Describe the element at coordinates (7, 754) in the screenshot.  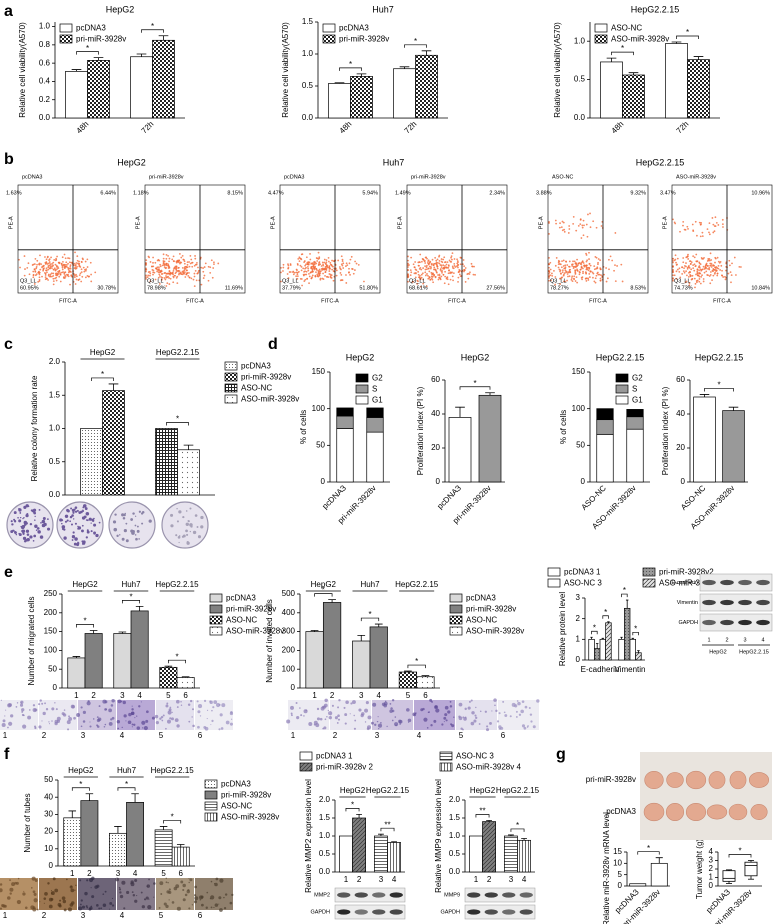
I see `panel-label: f` at that location.